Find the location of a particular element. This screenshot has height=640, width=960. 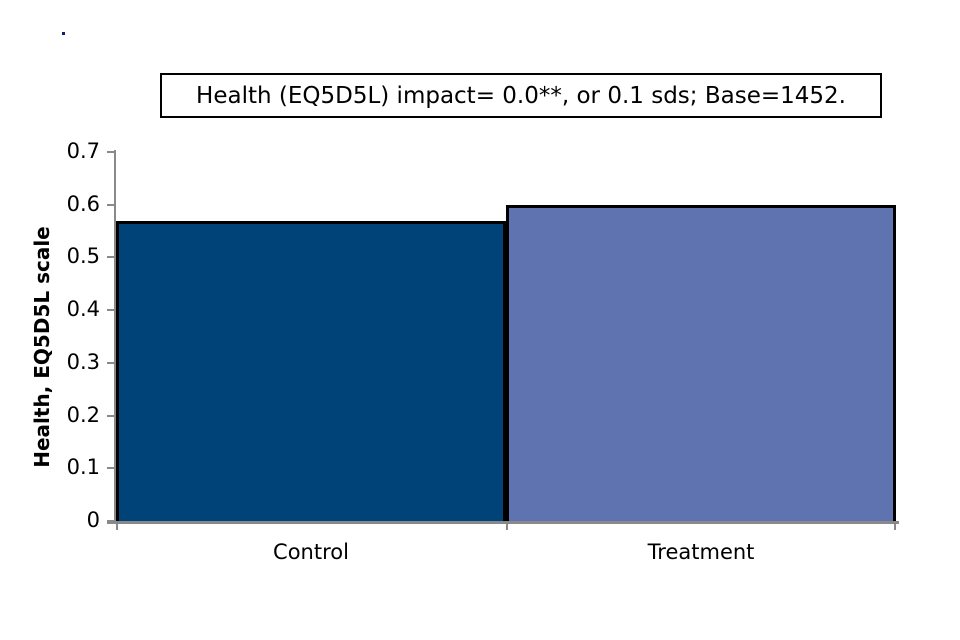

y-tick-label: 0.7 is located at coordinates (83, 151).